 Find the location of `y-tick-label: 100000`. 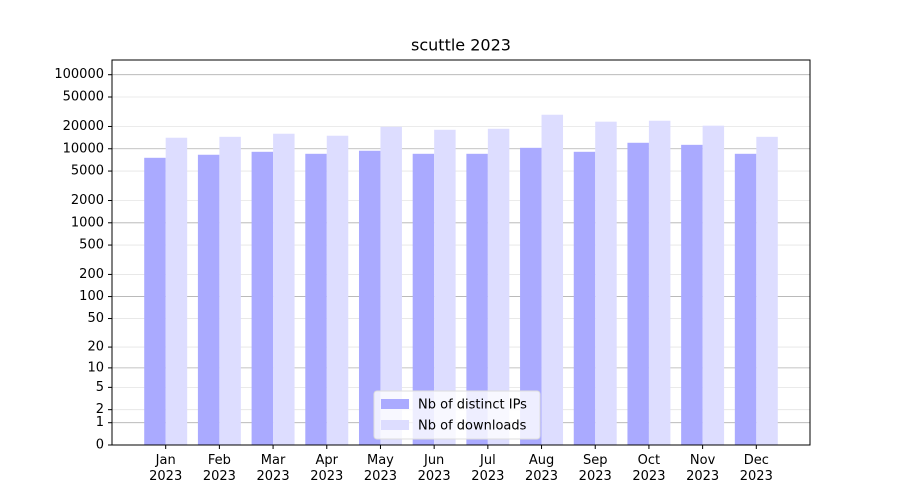

y-tick-label: 100000 is located at coordinates (79, 74).